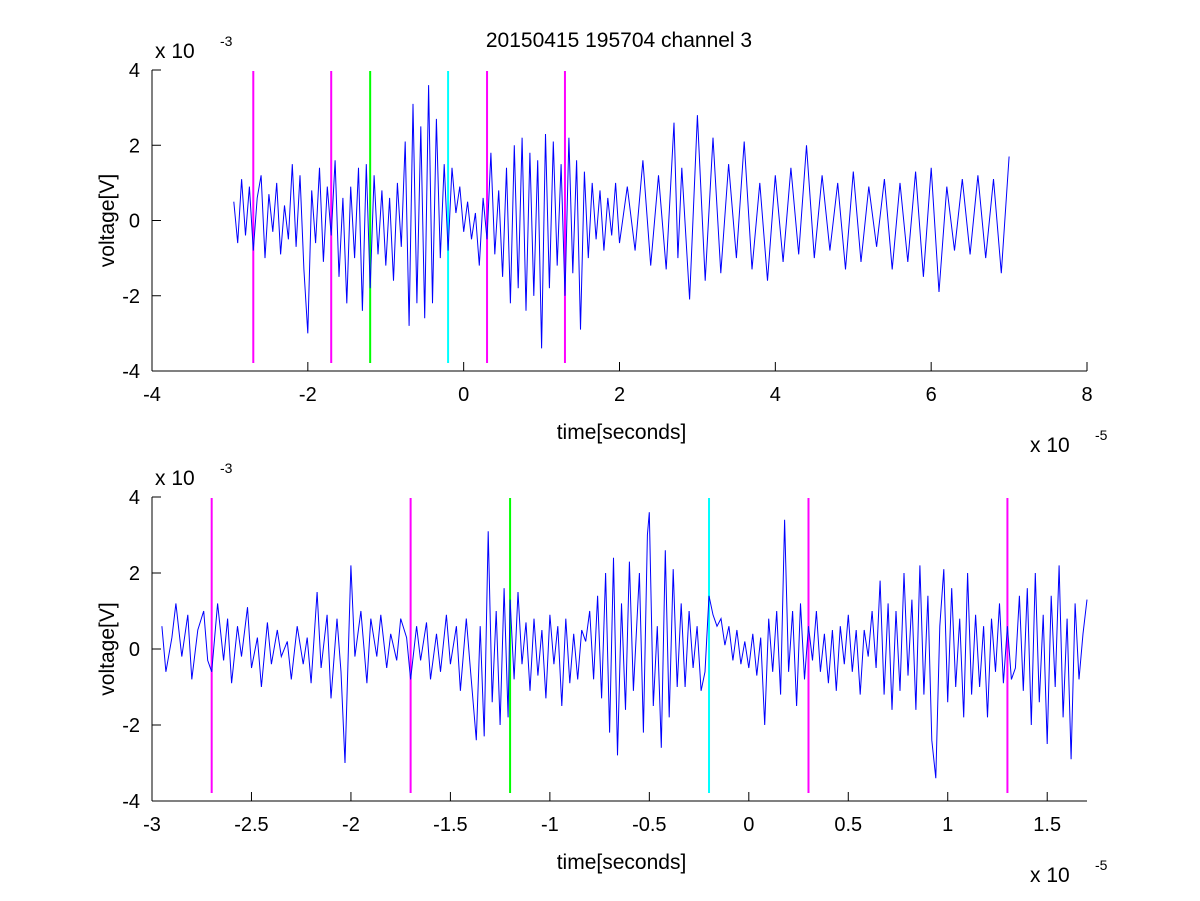  Describe the element at coordinates (450, 825) in the screenshot. I see `chart-1-x-tick-label: -1.5` at that location.